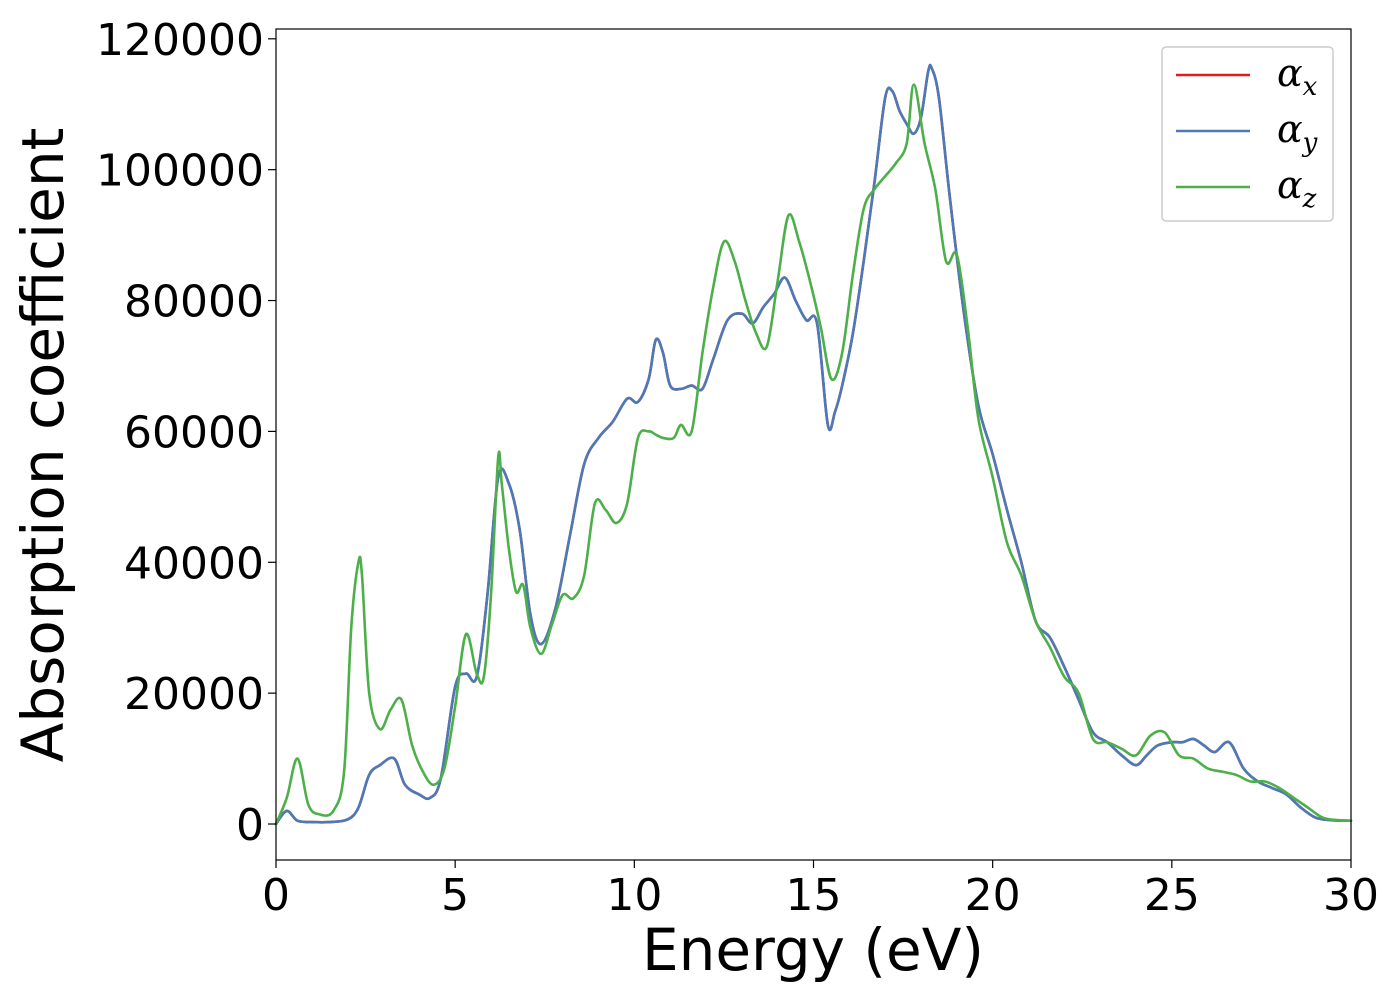 Image resolution: width=1400 pixels, height=1000 pixels. I want to click on y-tick-label: 120000, so click(180, 40).